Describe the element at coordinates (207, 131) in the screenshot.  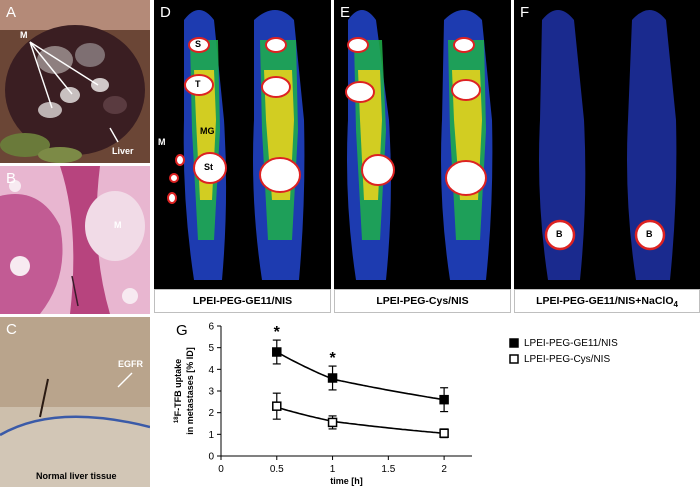
I see `panel-d-mg-label: MG` at that location.